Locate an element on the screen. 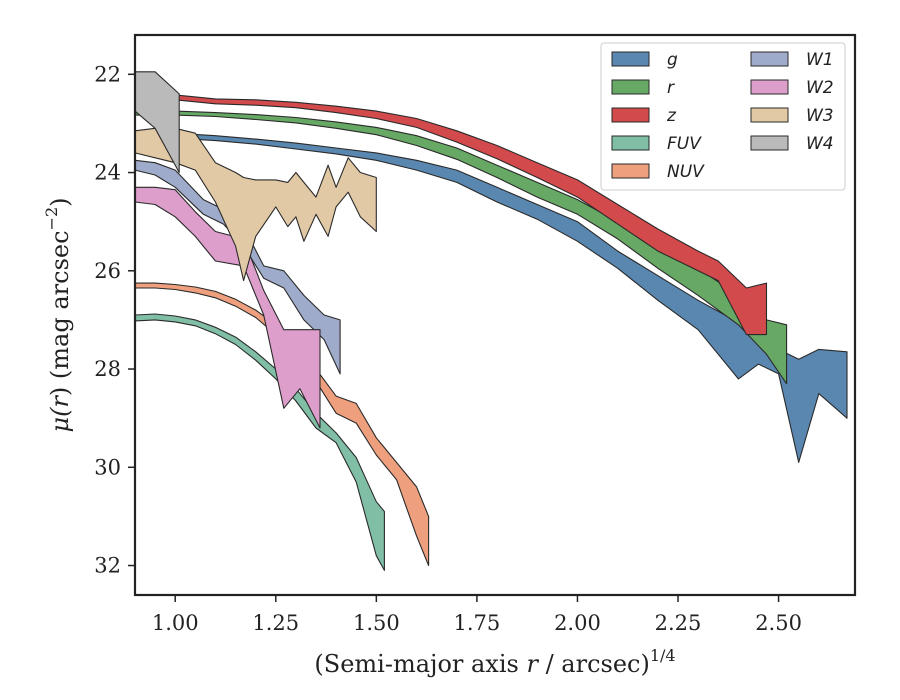 This screenshot has width=900, height=700. legend-label-r: r is located at coordinates (671, 88).